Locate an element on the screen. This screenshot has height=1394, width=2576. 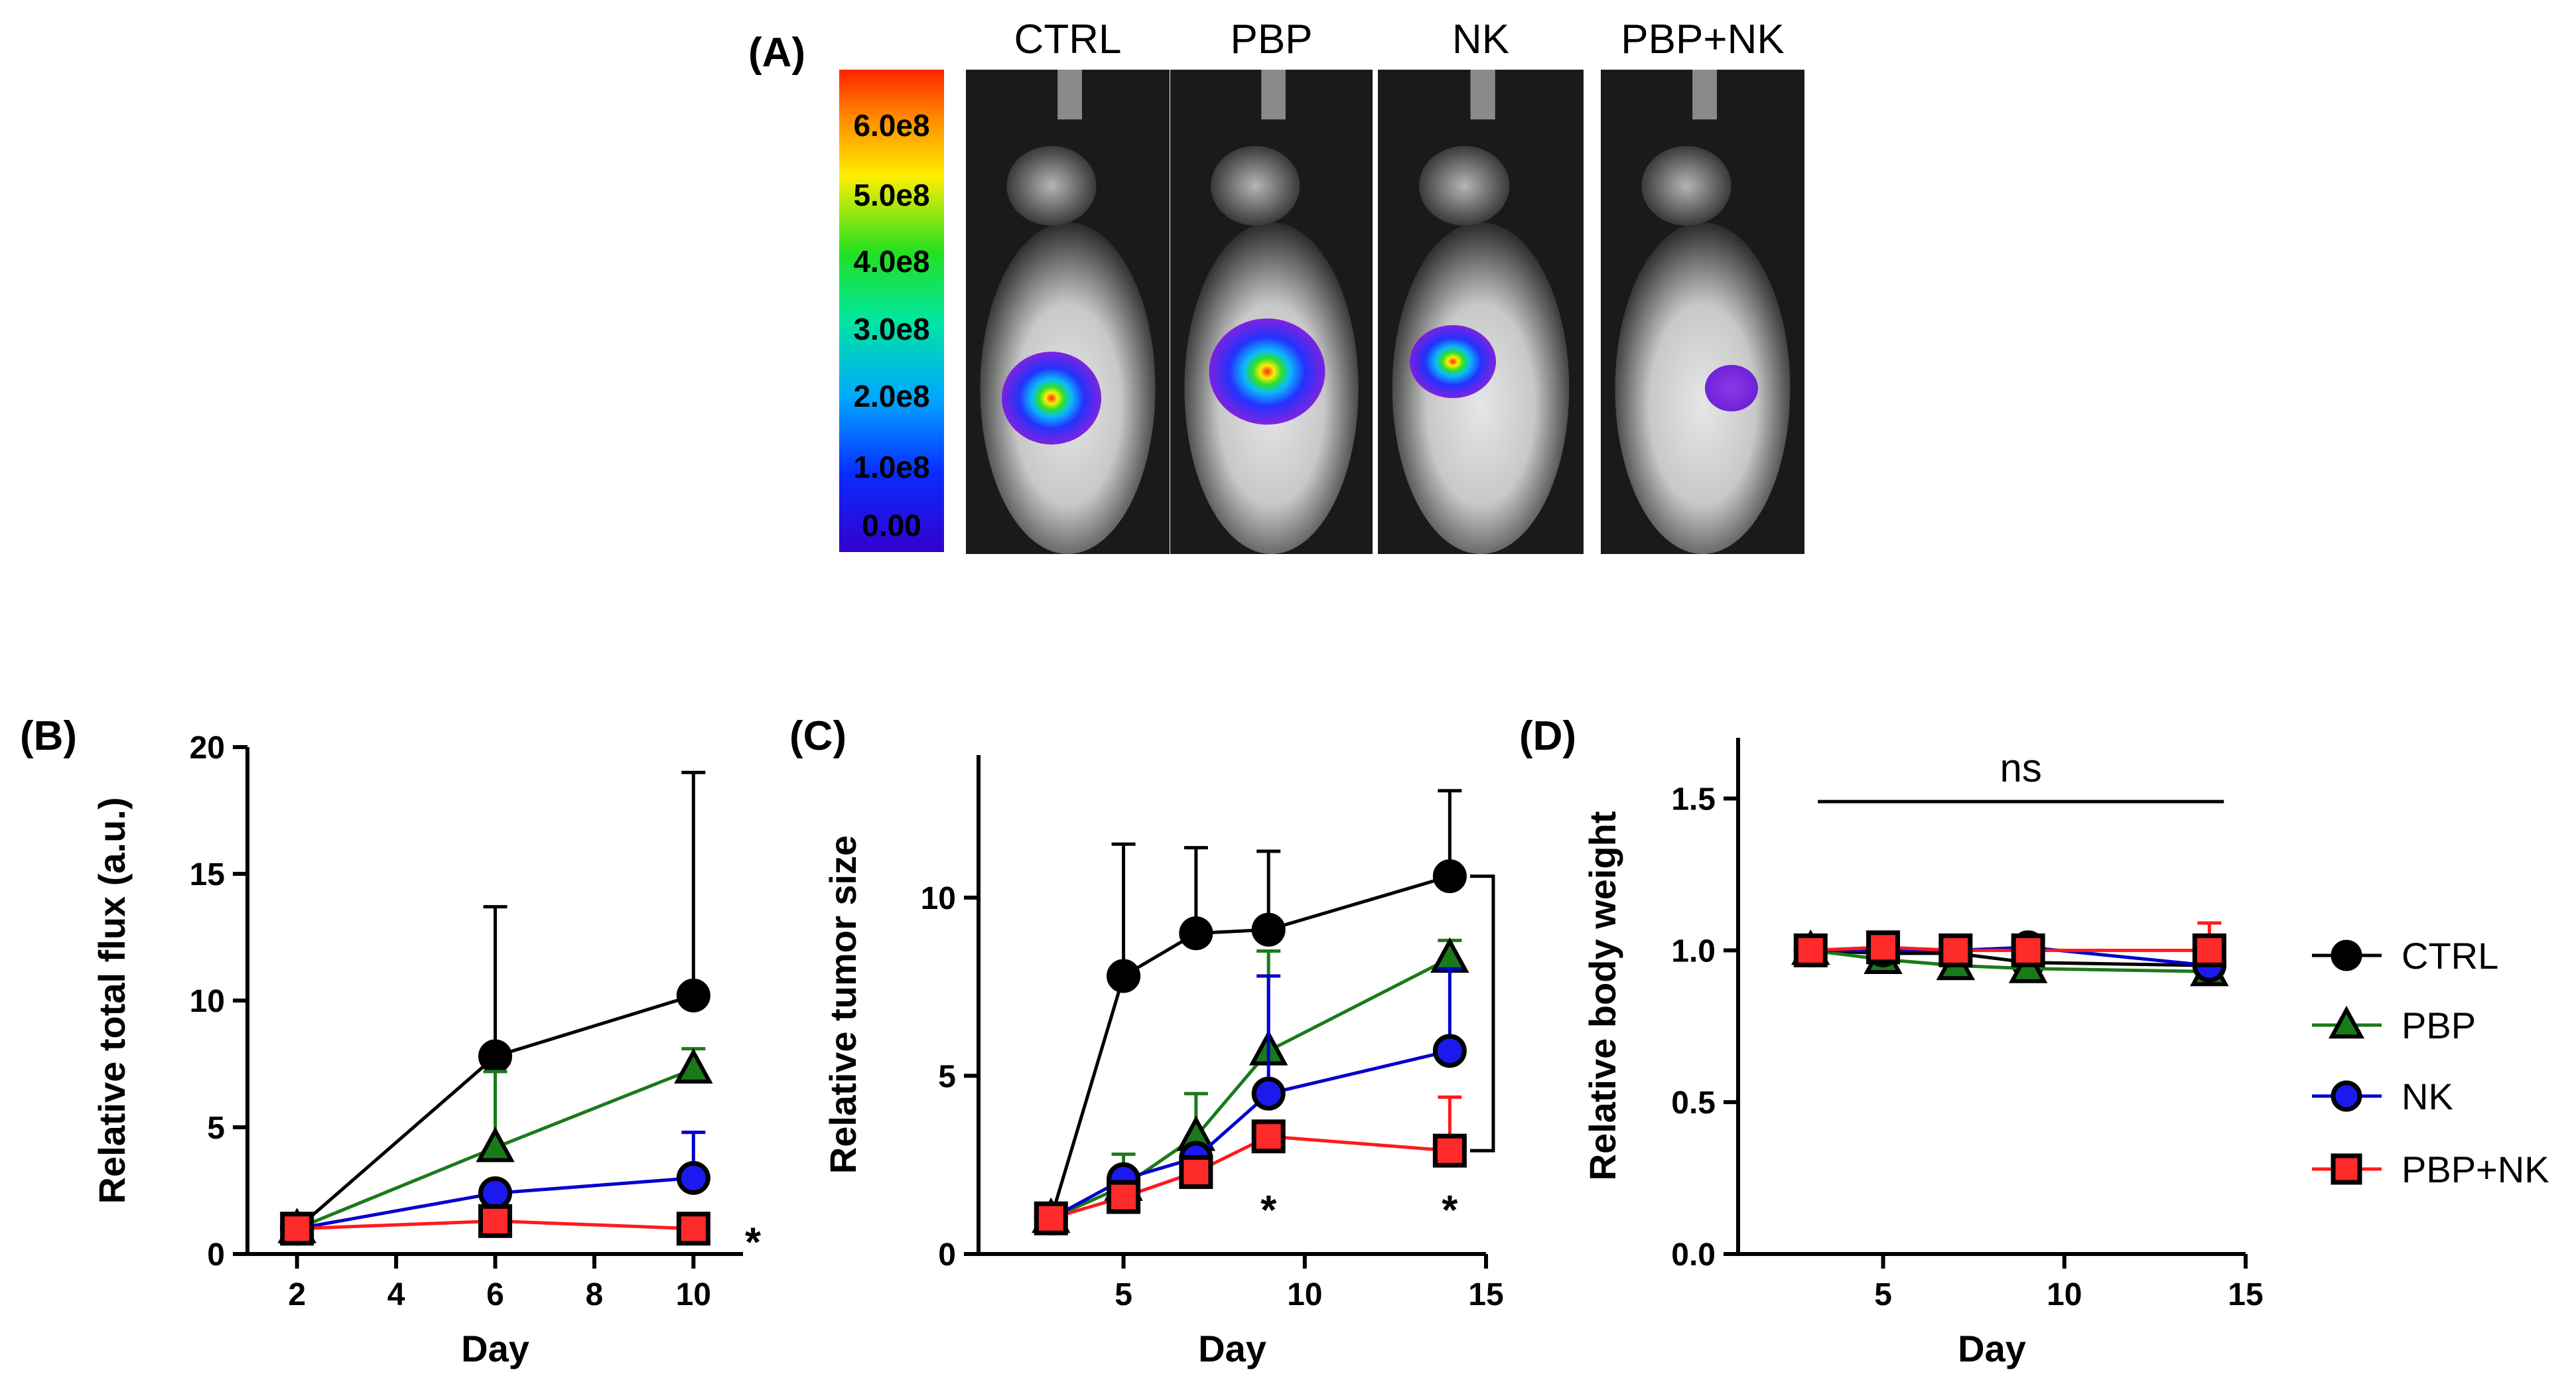
x-tick-label: 4 is located at coordinates (396, 1294).